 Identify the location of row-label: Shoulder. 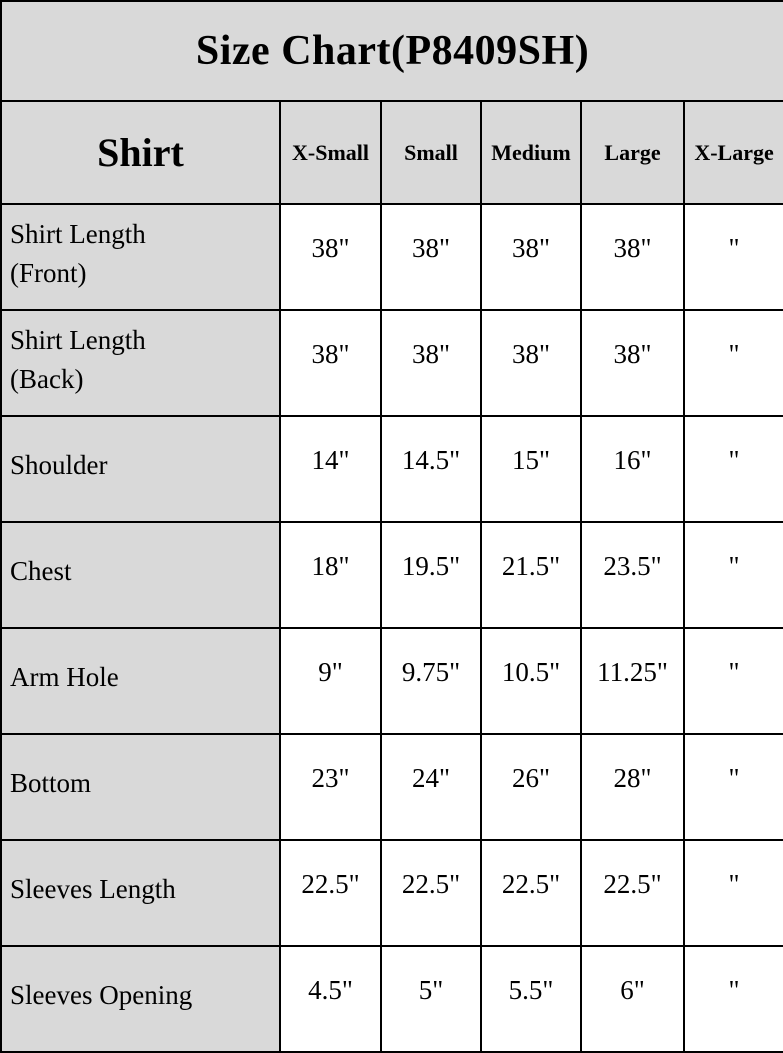
(140, 469).